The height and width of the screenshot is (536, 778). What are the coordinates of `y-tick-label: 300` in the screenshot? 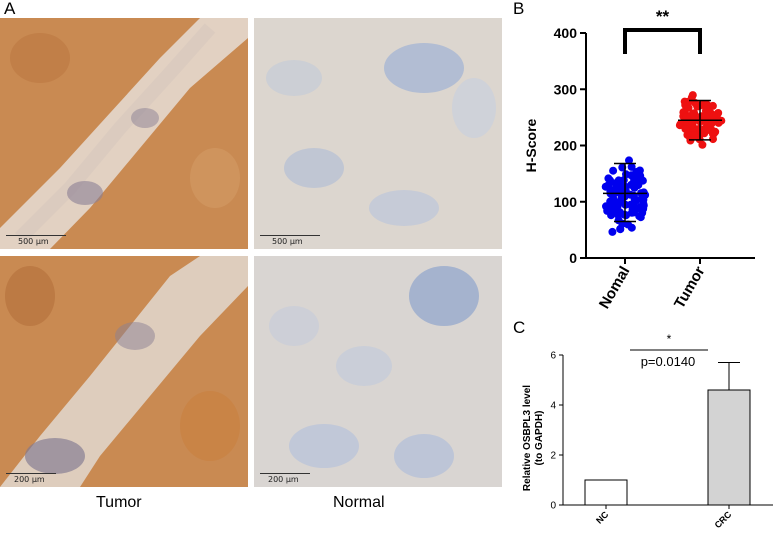 It's located at (566, 89).